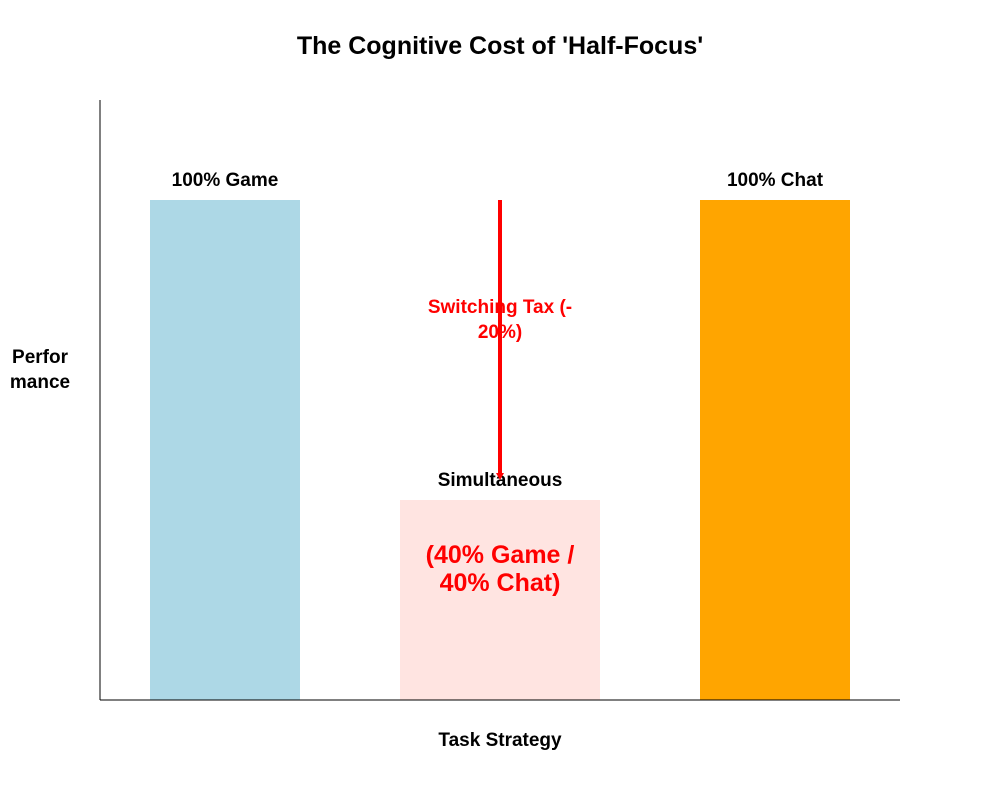 The height and width of the screenshot is (800, 1000). Describe the element at coordinates (40, 370) in the screenshot. I see `y-axis-label: Perfor mance` at that location.